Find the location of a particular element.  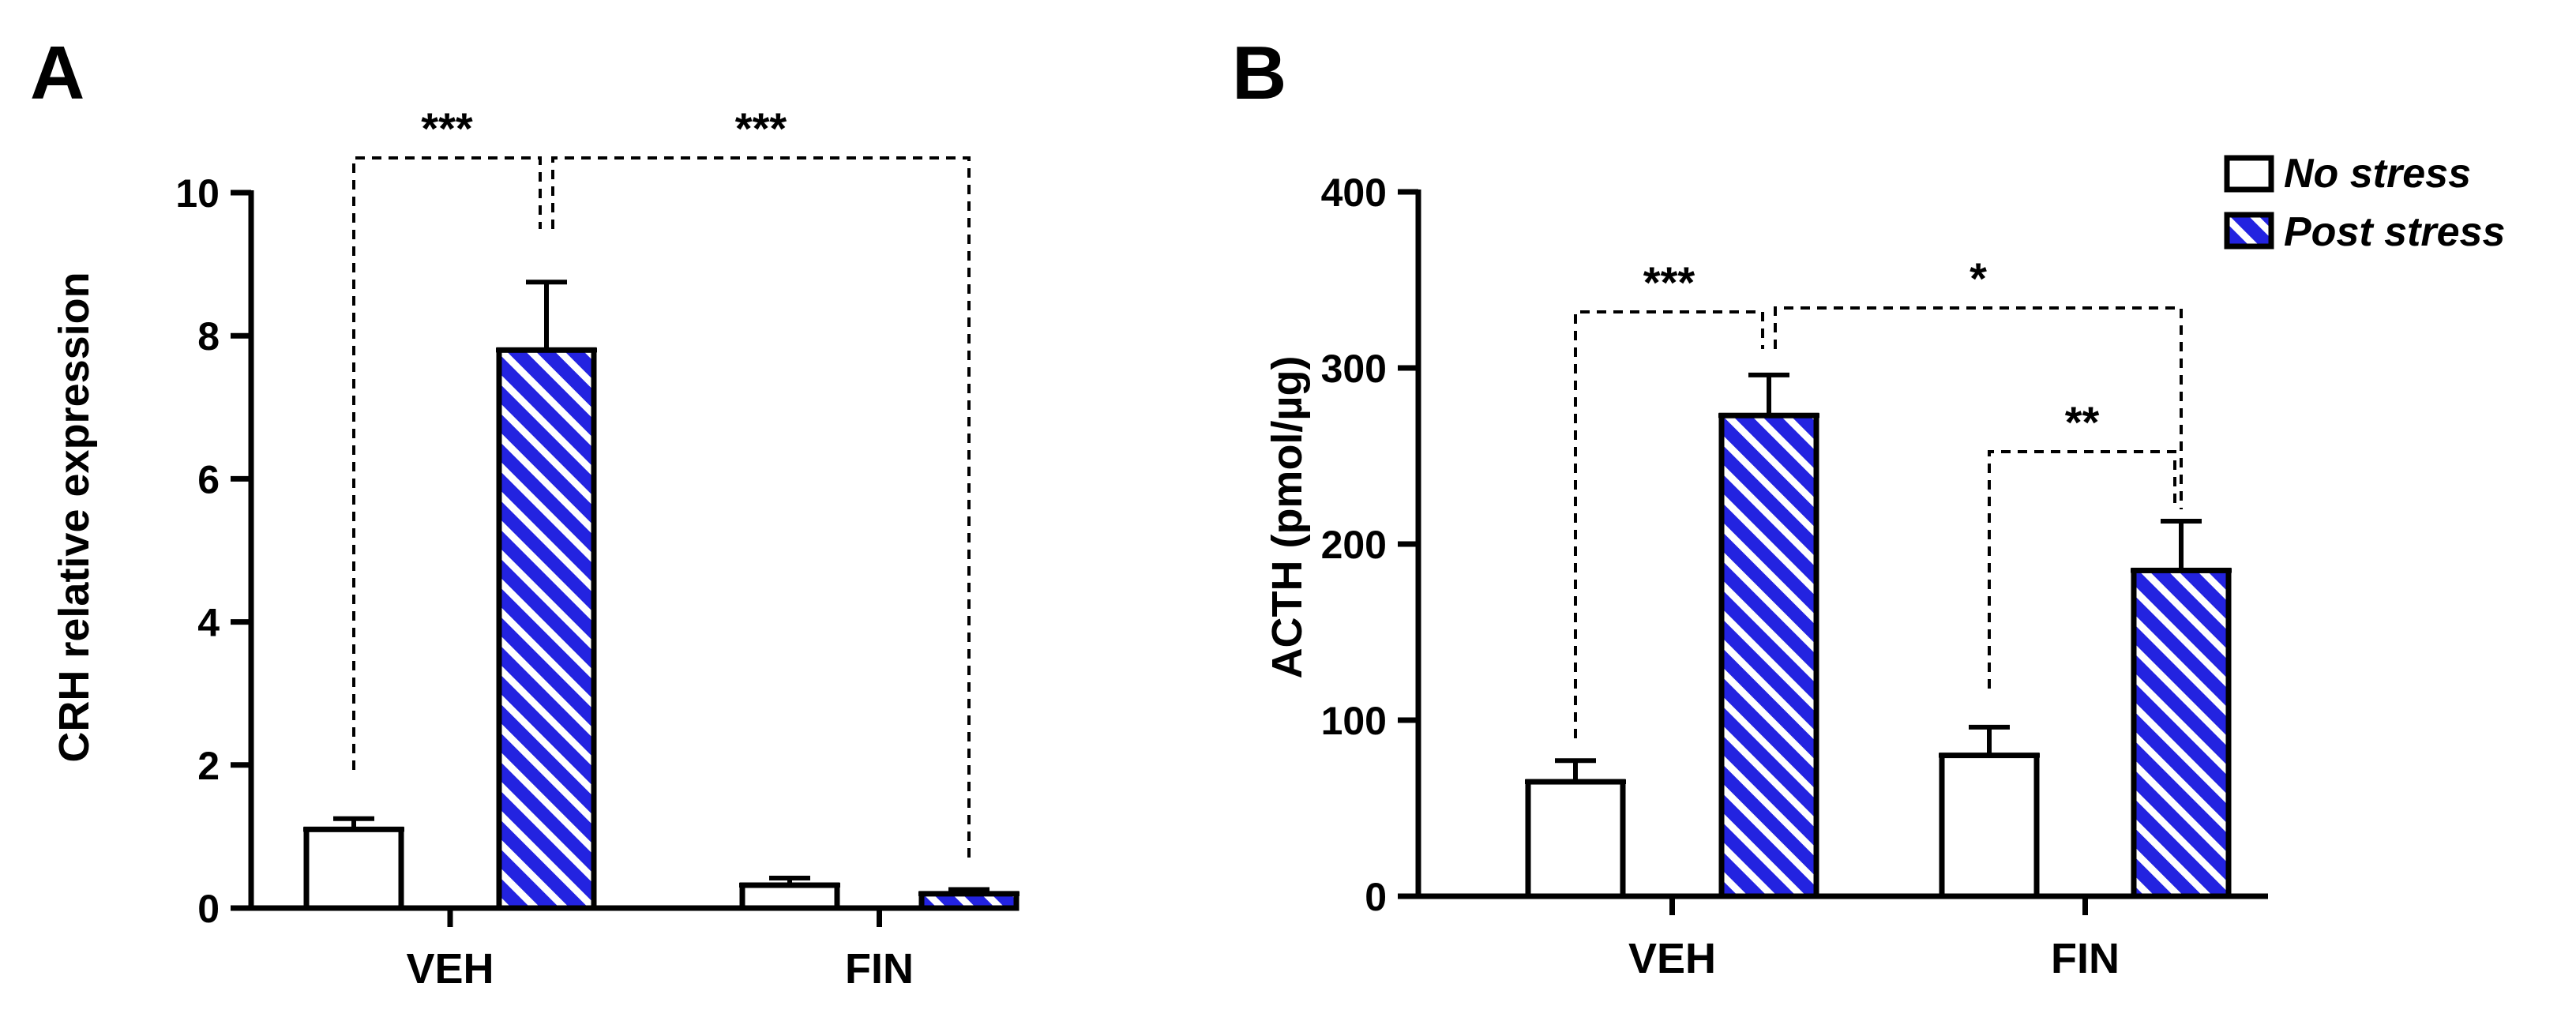

panel-b-y-axis-title: ACTH (pmol/µg) is located at coordinates (1287, 516).